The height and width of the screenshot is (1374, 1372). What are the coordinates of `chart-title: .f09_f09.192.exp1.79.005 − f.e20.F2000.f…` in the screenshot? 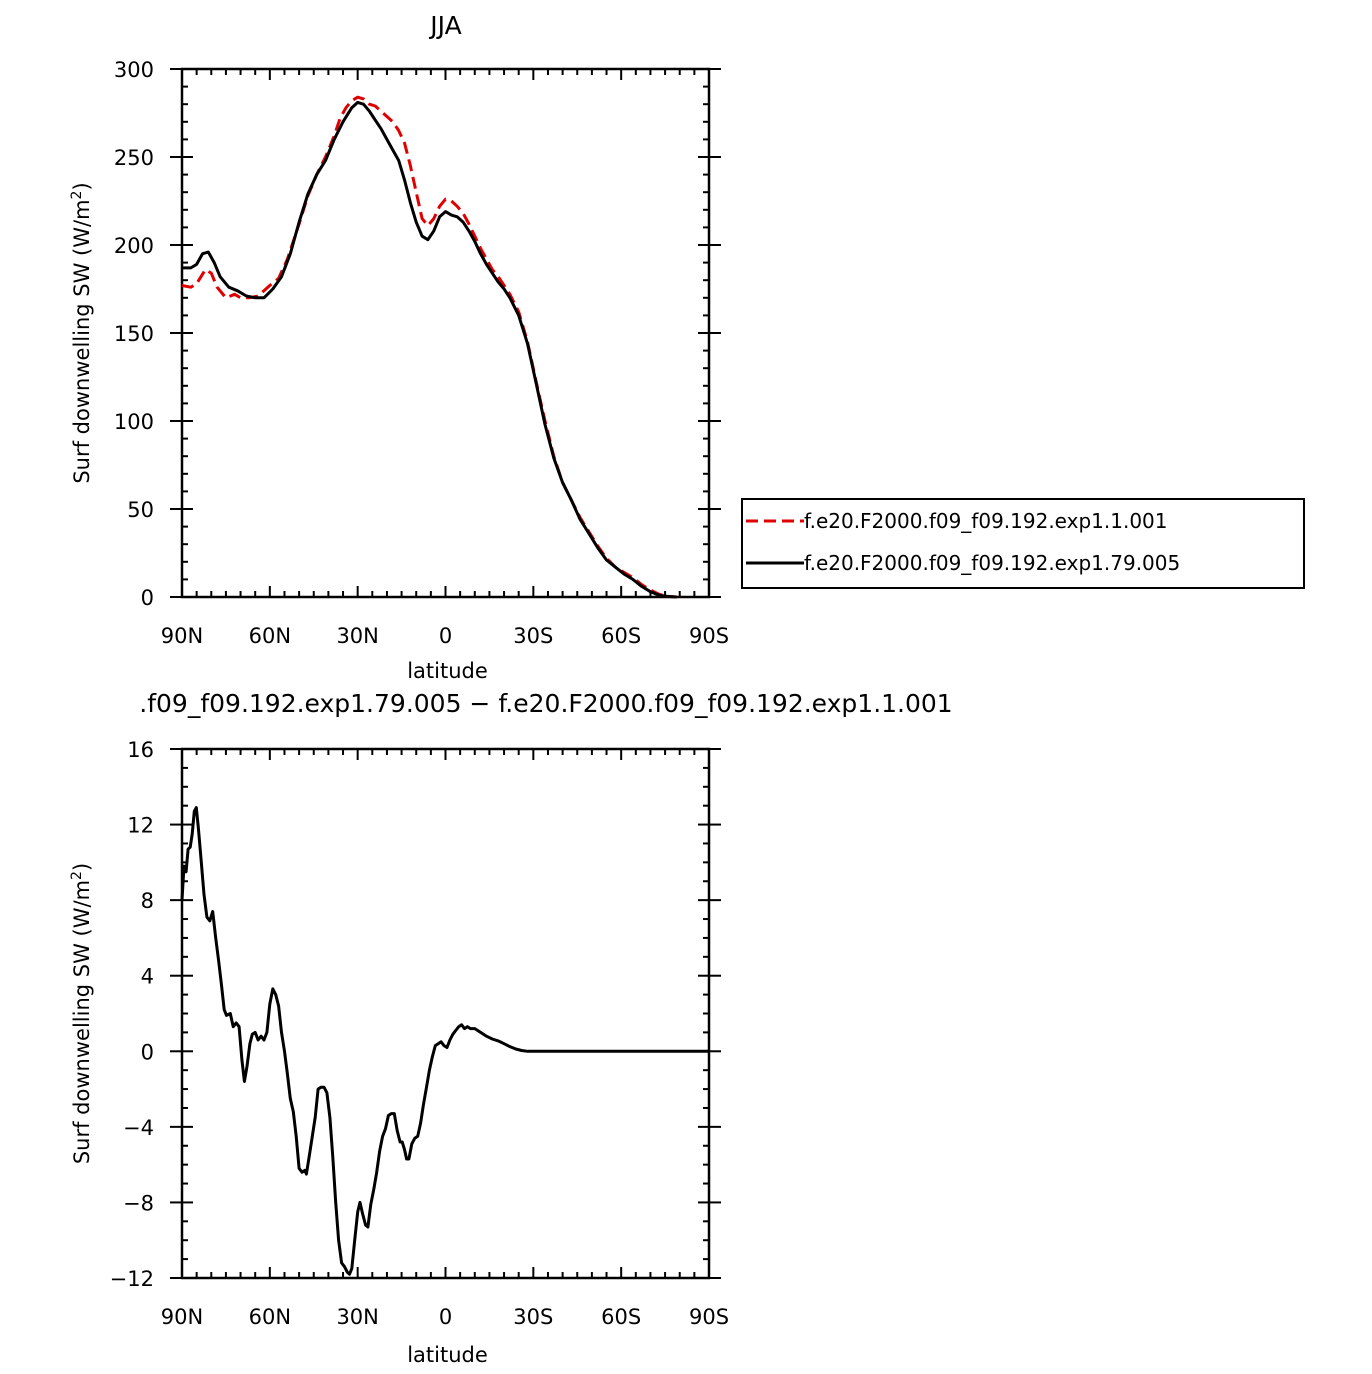 It's located at (545, 703).